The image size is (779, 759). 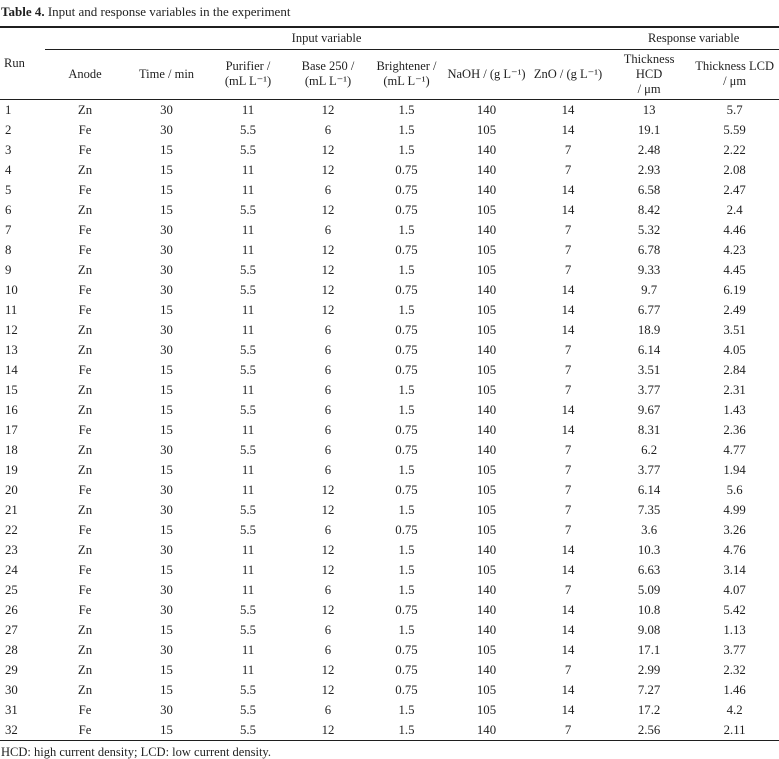 I want to click on data-cell: 4.99, so click(x=734, y=509).